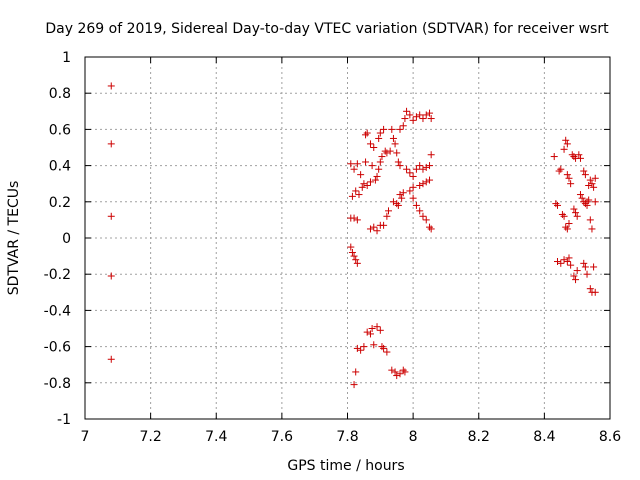 Image resolution: width=640 pixels, height=480 pixels. What do you see at coordinates (14, 238) in the screenshot?
I see `y-axis-label: SDTVAR / TECUs` at bounding box center [14, 238].